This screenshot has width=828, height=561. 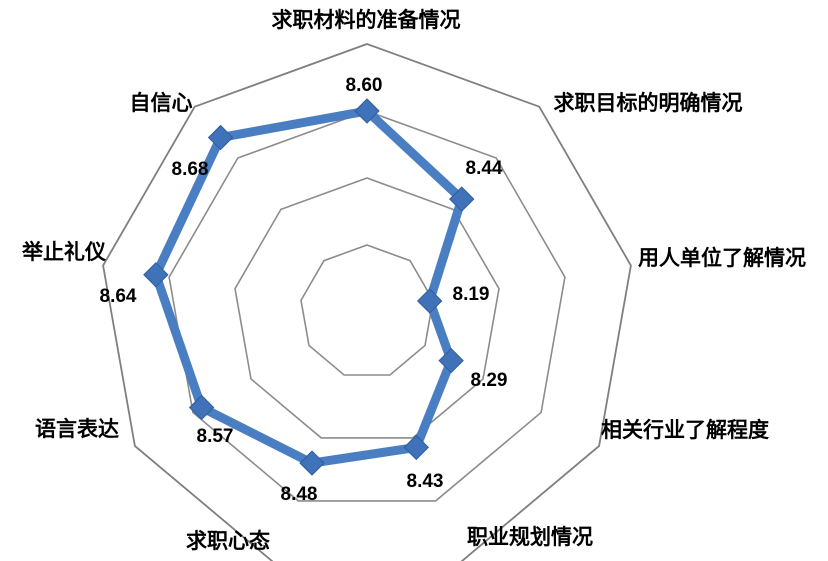 I want to click on value-label-2: 8.44, so click(x=484, y=168).